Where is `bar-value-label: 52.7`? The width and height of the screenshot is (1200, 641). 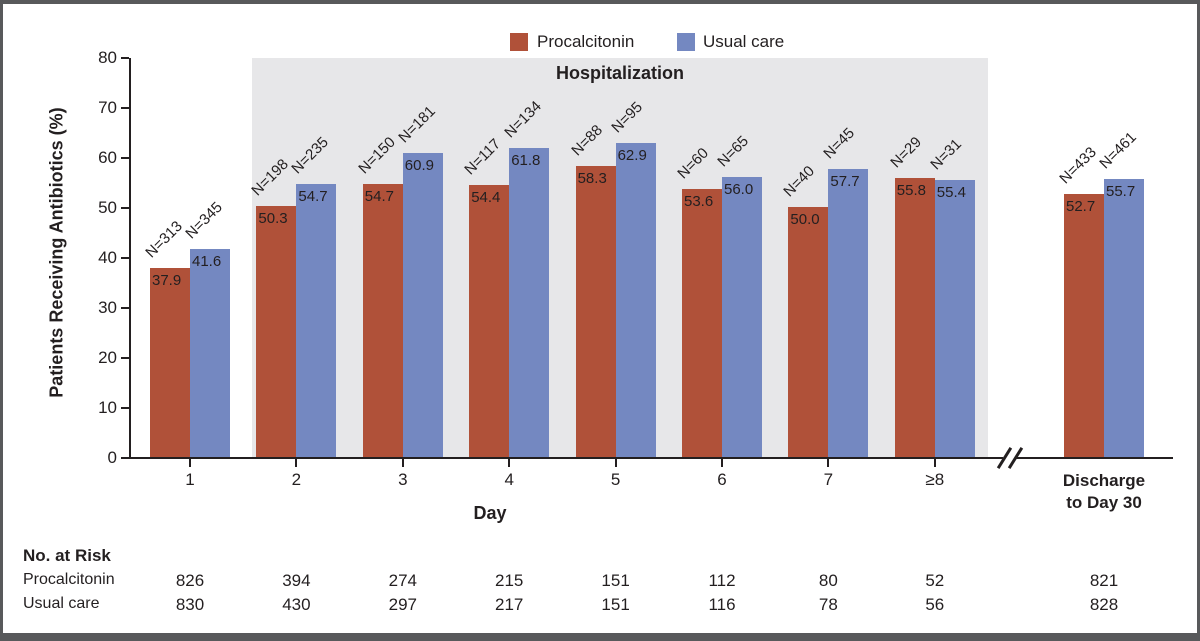 bar-value-label: 52.7 is located at coordinates (1081, 206).